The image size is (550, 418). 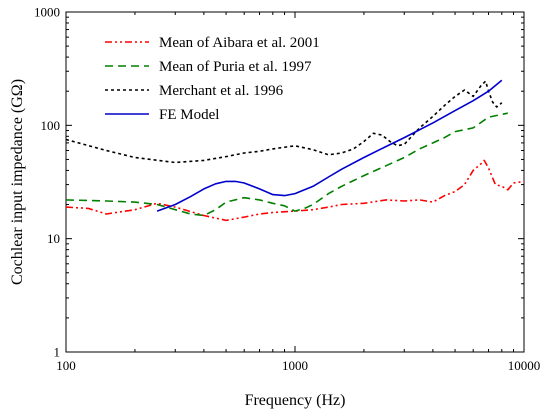 What do you see at coordinates (66, 365) in the screenshot?
I see `x-tick-label: 100` at bounding box center [66, 365].